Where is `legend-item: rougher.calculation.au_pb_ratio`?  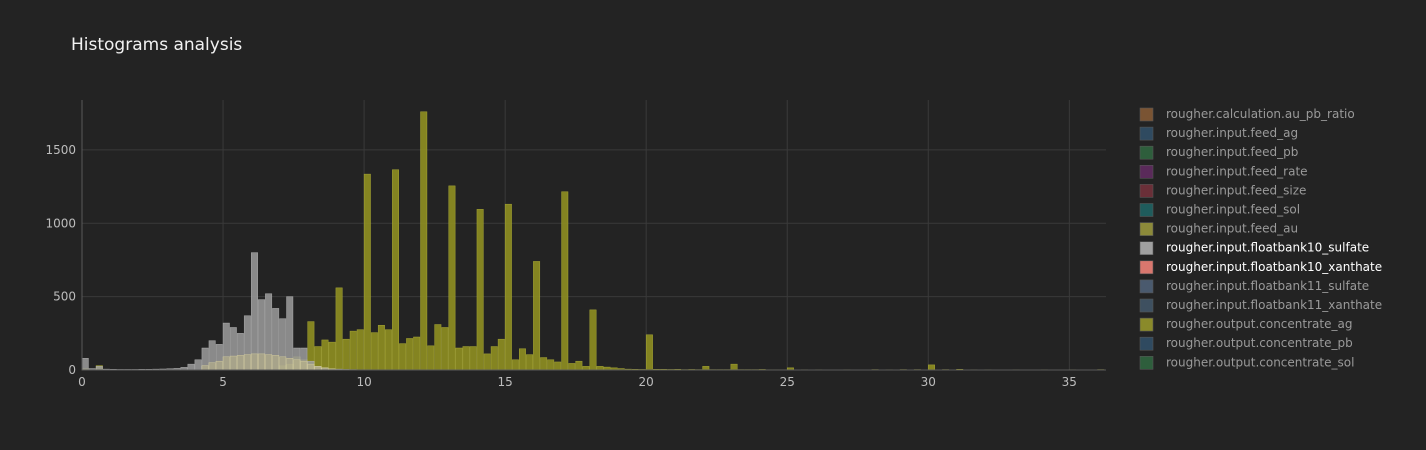
legend-item: rougher.calculation.au_pb_ratio is located at coordinates (1247, 114).